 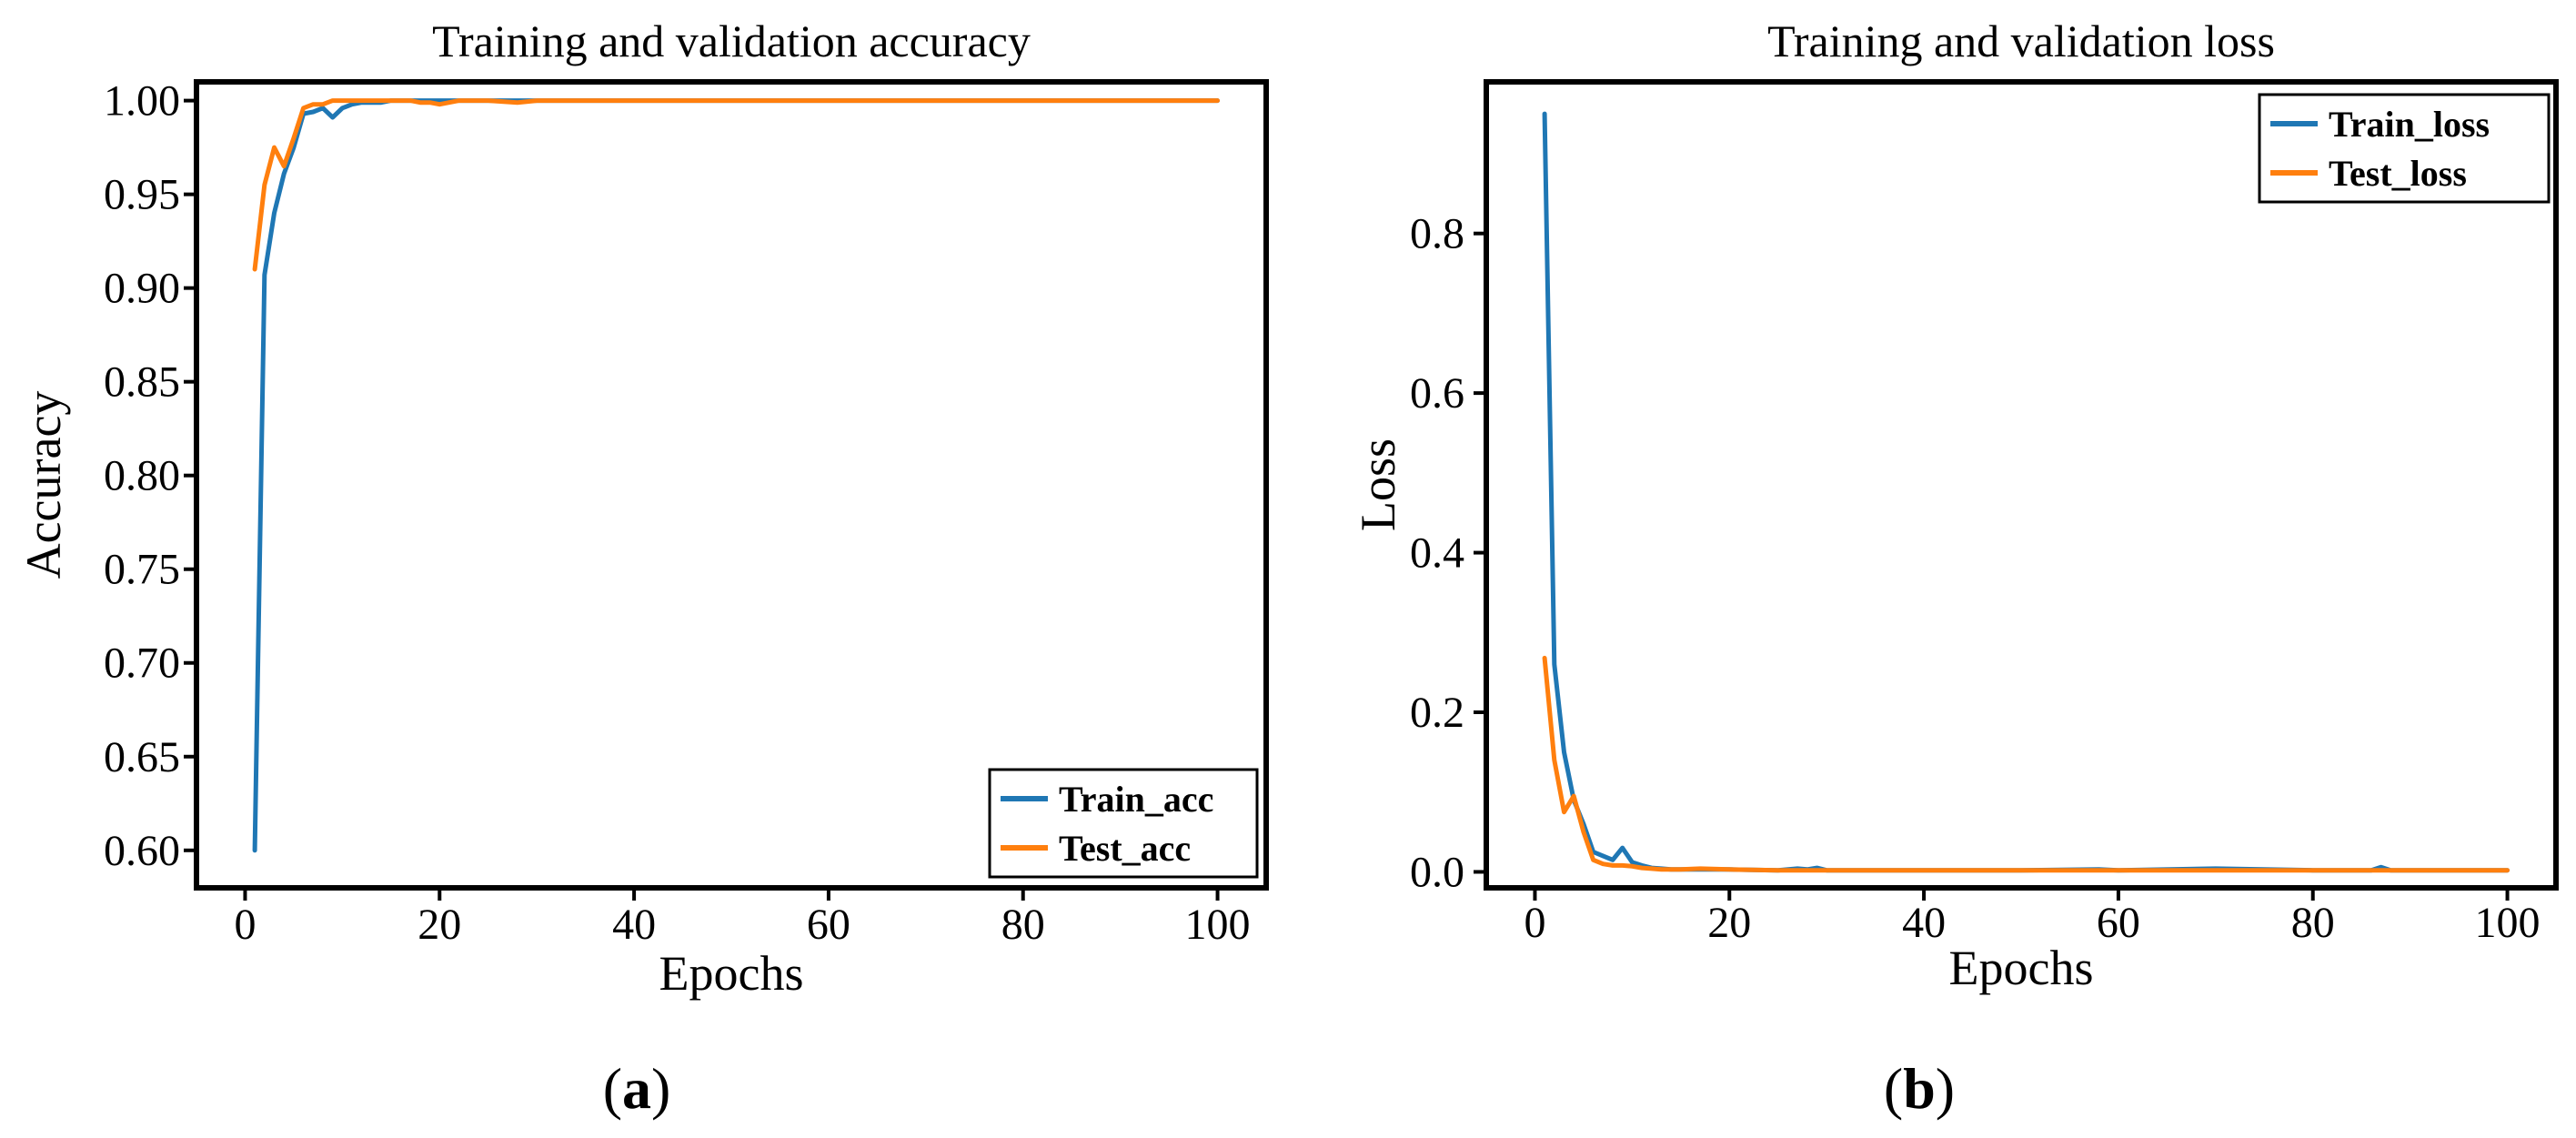 I want to click on y-axis-label: Accuracy, so click(x=43, y=485).